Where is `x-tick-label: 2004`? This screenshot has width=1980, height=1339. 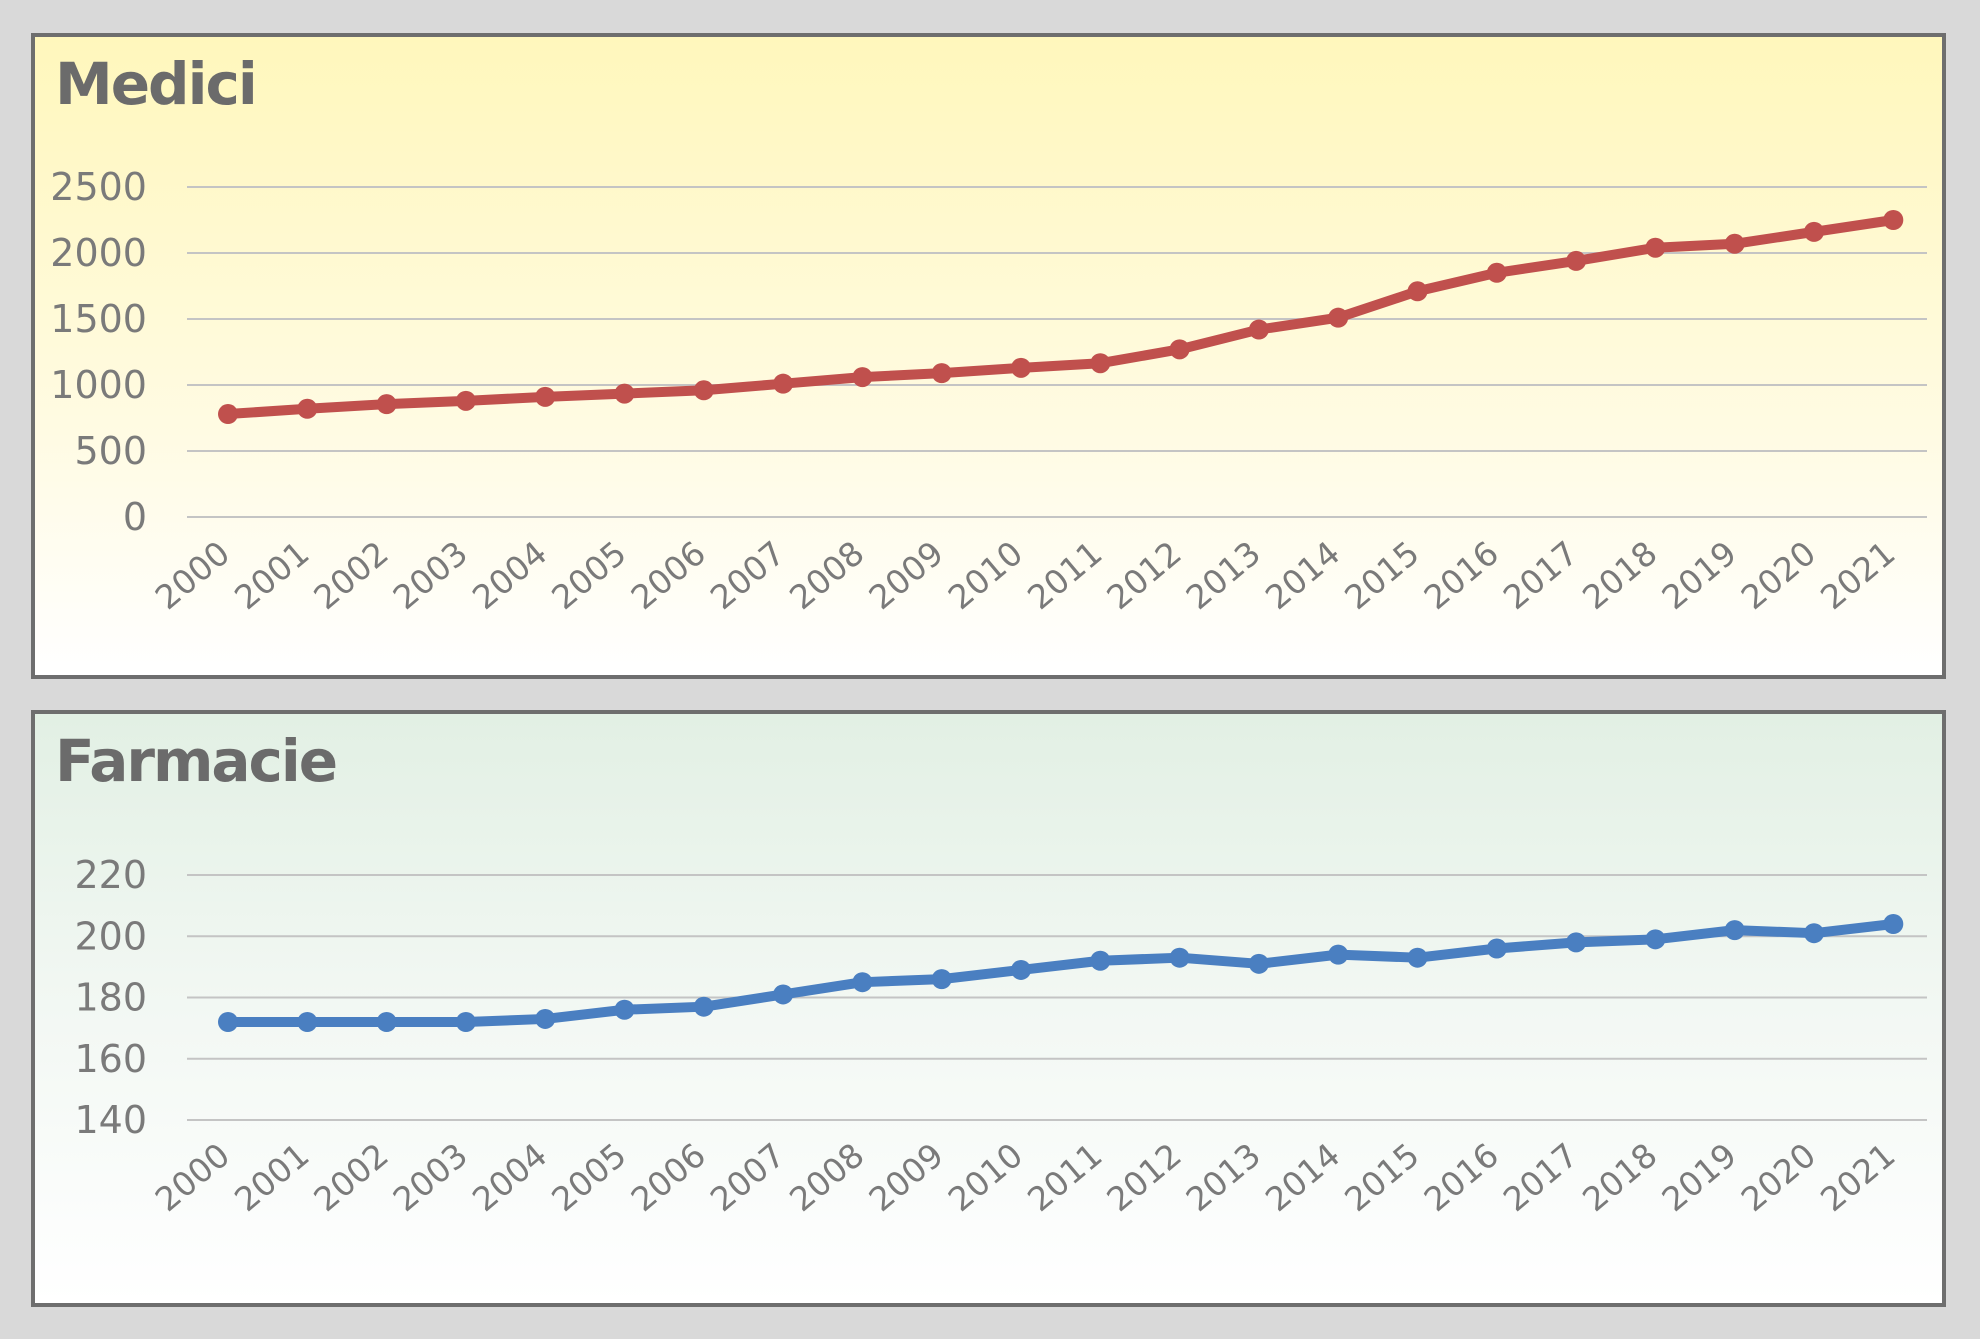 x-tick-label: 2004 is located at coordinates (509, 1177).